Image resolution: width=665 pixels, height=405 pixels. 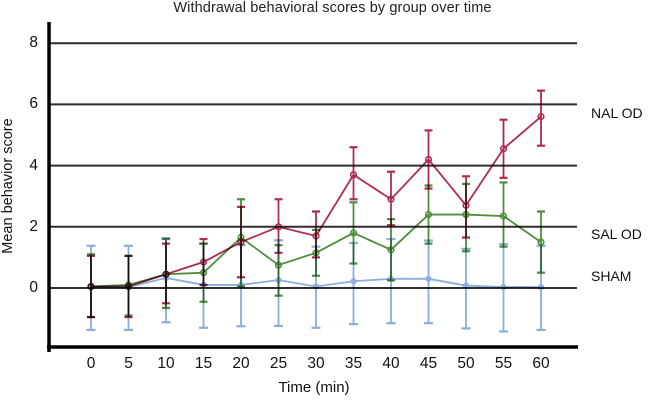 What do you see at coordinates (503, 363) in the screenshot?
I see `x-tick-label-55: 55` at bounding box center [503, 363].